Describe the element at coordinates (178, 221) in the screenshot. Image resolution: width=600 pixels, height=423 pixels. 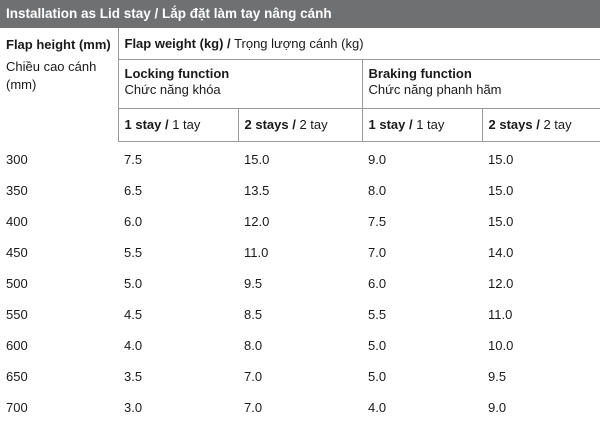
I see `locking-1-stay-cell: 6.0` at that location.